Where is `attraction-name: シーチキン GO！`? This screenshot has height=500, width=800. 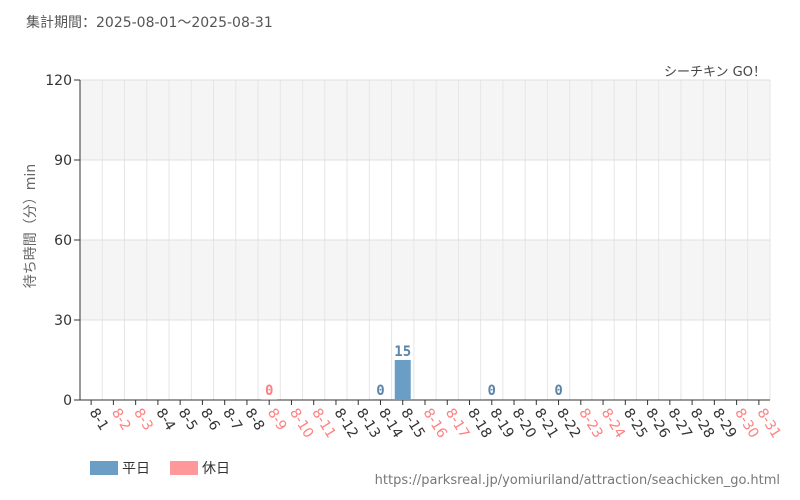 attraction-name: シーチキン GO！ is located at coordinates (714, 72).